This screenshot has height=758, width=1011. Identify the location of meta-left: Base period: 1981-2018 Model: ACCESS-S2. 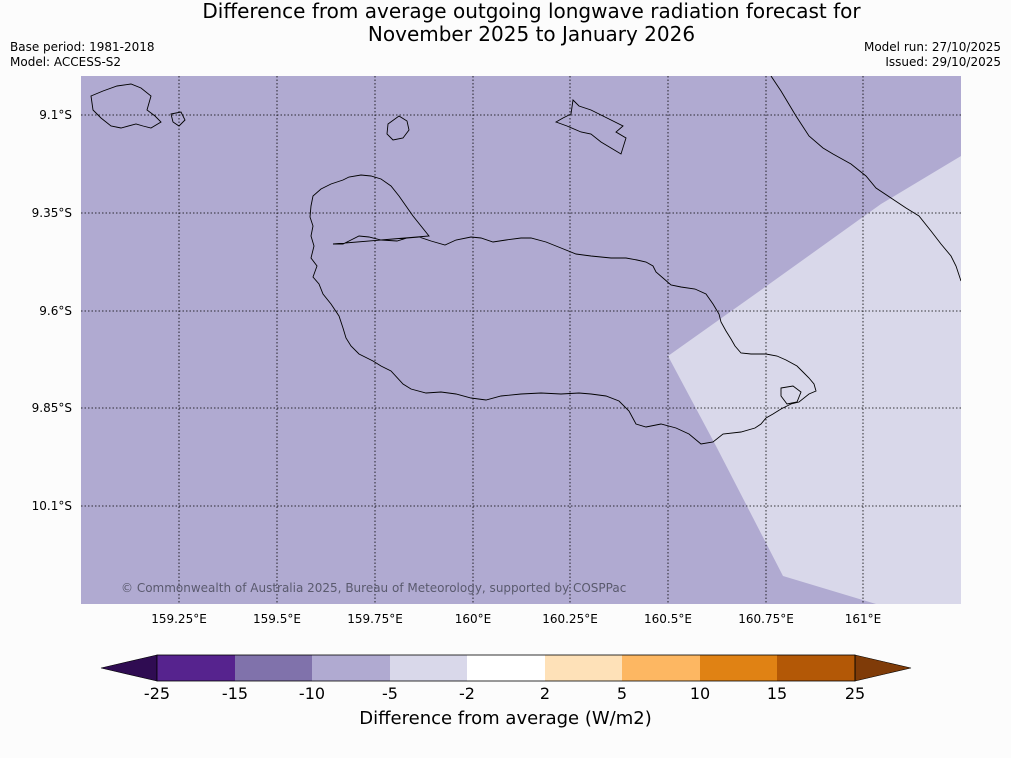
(82, 55).